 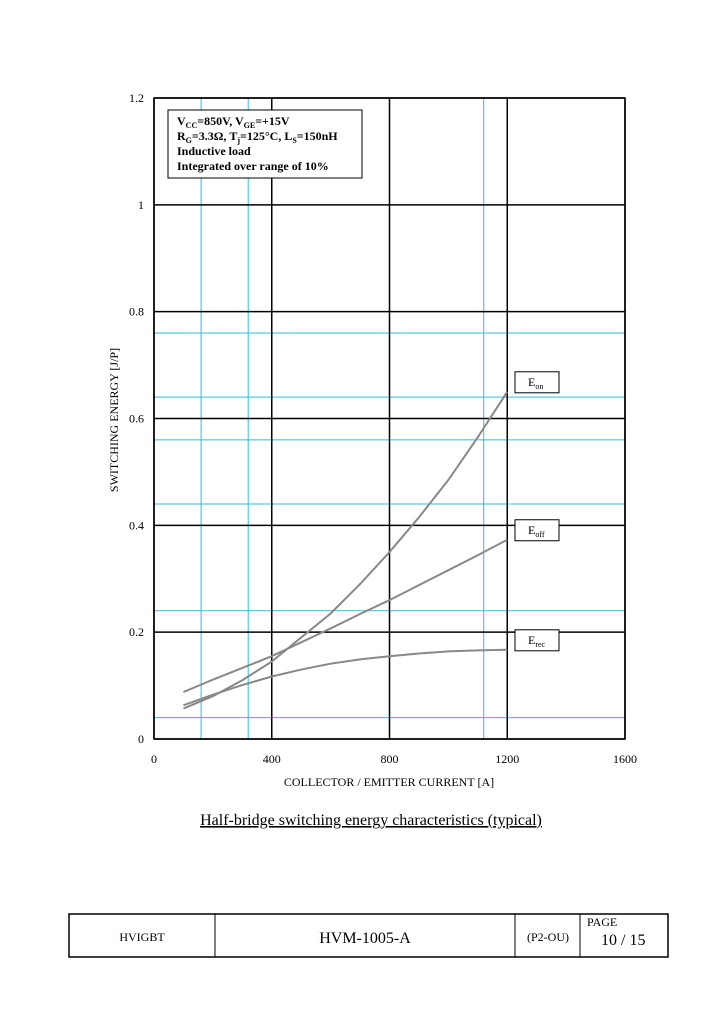 I want to click on subscript: GE, so click(x=250, y=125).